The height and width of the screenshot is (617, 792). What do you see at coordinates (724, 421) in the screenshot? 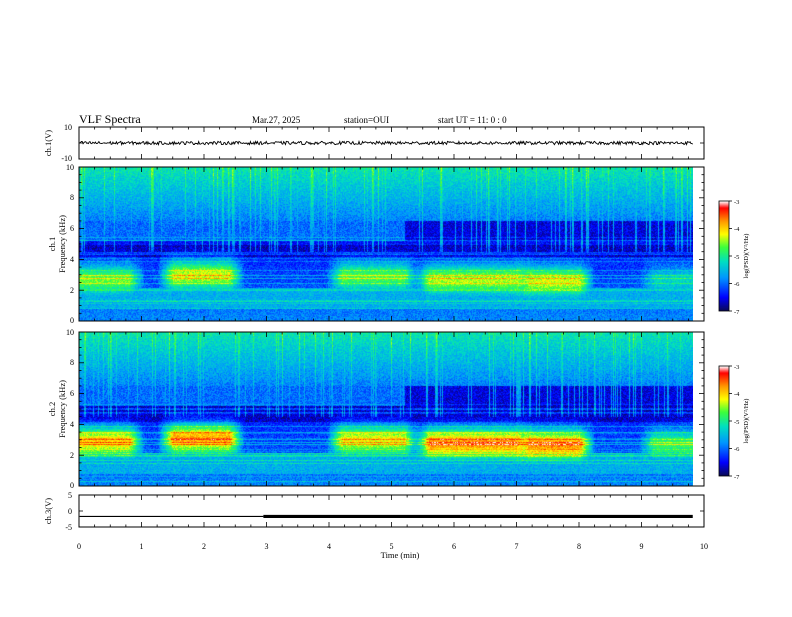
I see `ch2-colorbar` at bounding box center [724, 421].